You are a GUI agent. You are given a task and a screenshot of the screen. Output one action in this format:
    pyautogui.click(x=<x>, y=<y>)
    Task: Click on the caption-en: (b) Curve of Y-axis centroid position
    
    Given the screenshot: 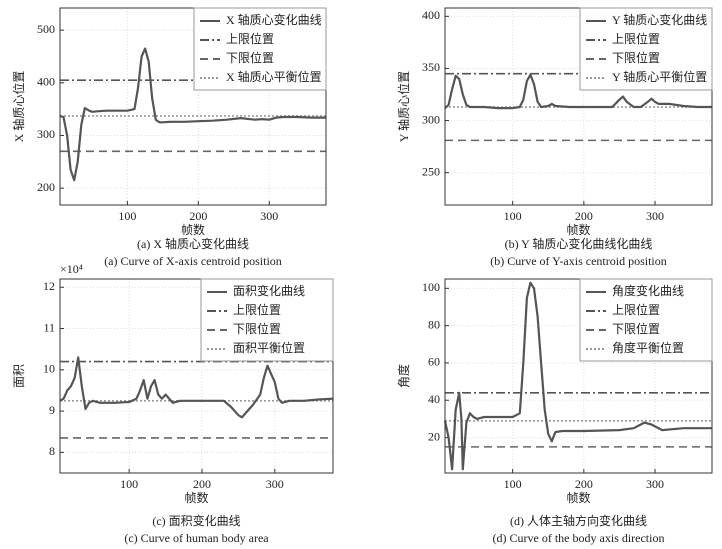 What is the action you would take?
    pyautogui.click(x=578, y=261)
    